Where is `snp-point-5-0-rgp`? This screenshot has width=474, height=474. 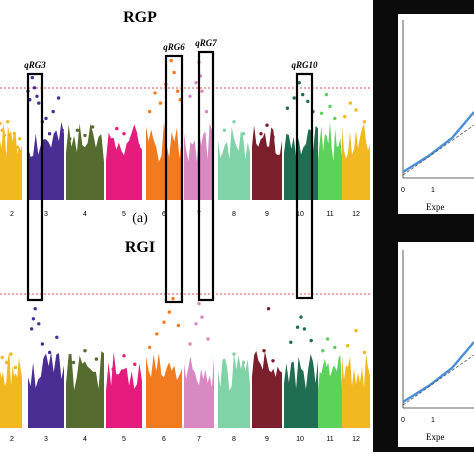 snp-point-5-0-rgp is located at coordinates (109, 142).